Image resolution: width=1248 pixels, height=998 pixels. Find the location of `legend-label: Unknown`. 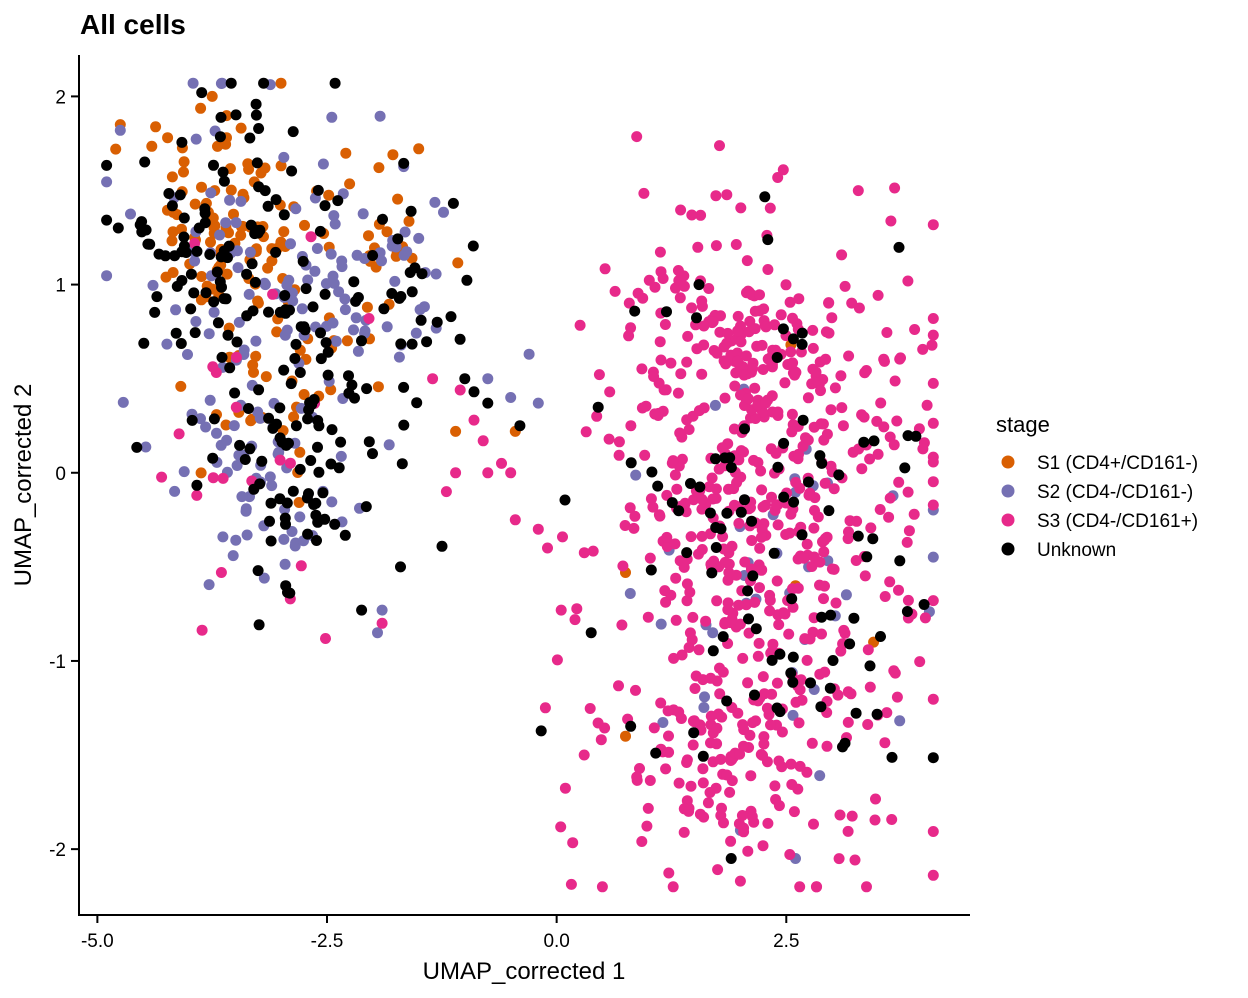

legend-label: Unknown is located at coordinates (1076, 550).